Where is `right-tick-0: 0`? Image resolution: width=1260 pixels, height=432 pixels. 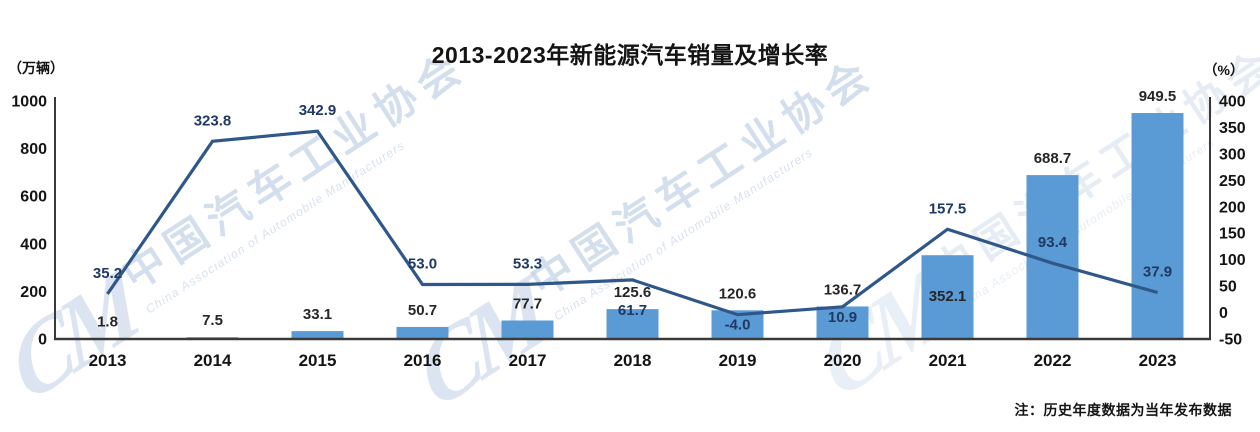
right-tick-0: 0 is located at coordinates (1223, 313).